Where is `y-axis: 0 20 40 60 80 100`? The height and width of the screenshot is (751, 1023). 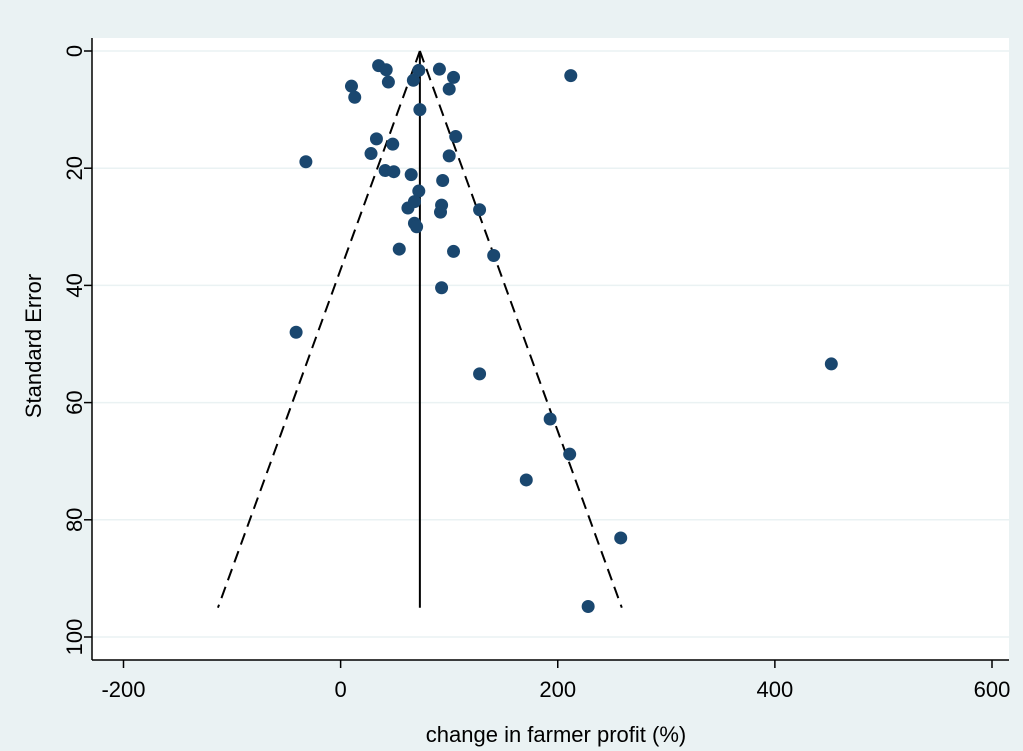 y-axis: 0 20 40 60 80 100 is located at coordinates (77, 349).